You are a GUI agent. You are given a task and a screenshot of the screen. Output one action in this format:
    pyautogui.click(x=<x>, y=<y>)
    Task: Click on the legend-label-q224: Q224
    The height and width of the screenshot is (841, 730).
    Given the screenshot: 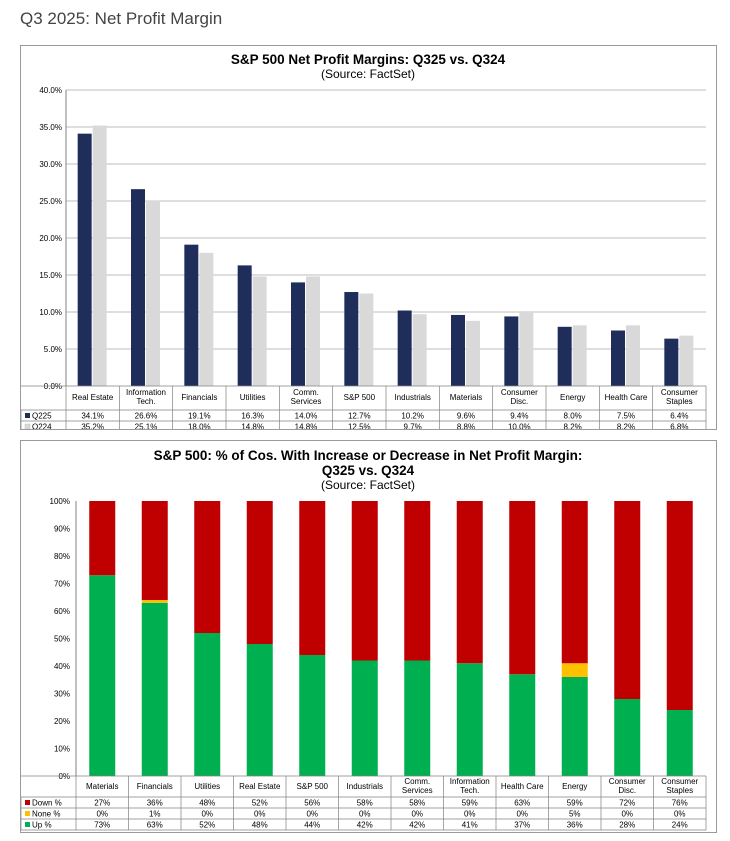 What is the action you would take?
    pyautogui.click(x=42, y=426)
    